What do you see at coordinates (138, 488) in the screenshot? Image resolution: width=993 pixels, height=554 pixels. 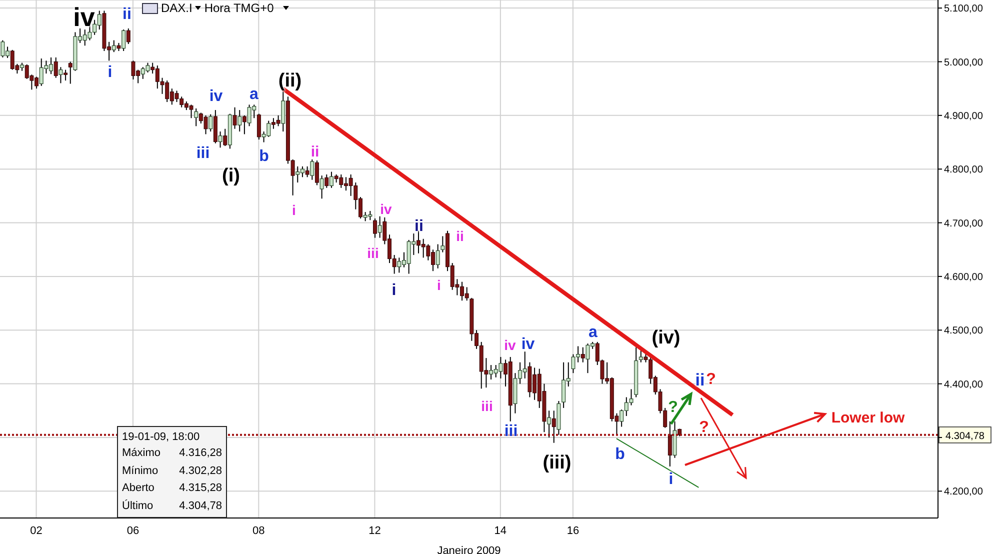 I see `annotation: Aberto` at bounding box center [138, 488].